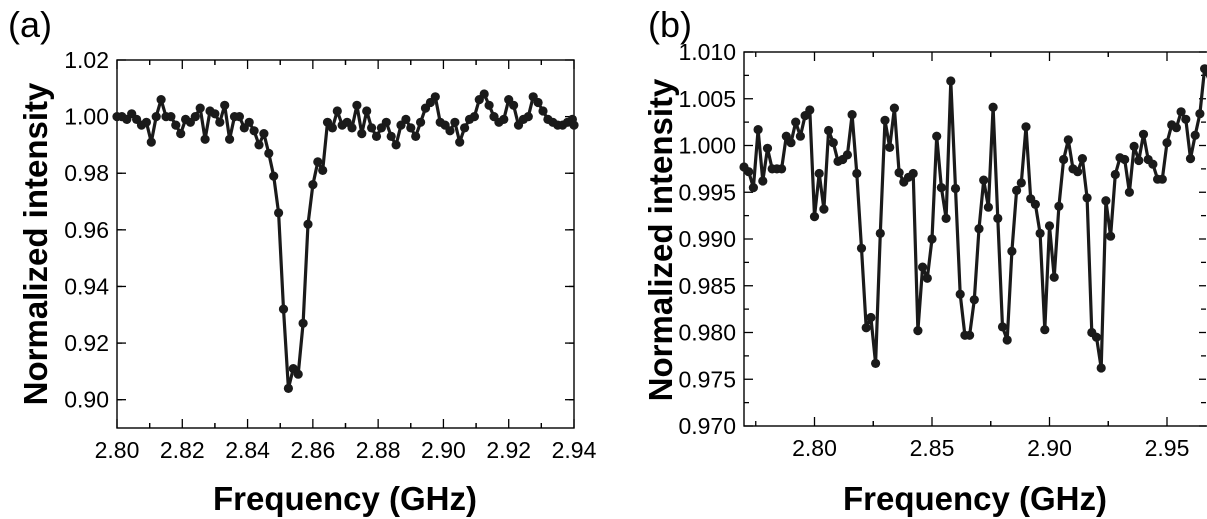  Describe the element at coordinates (707, 239) in the screenshot. I see `y-tick-label: 0.990` at that location.